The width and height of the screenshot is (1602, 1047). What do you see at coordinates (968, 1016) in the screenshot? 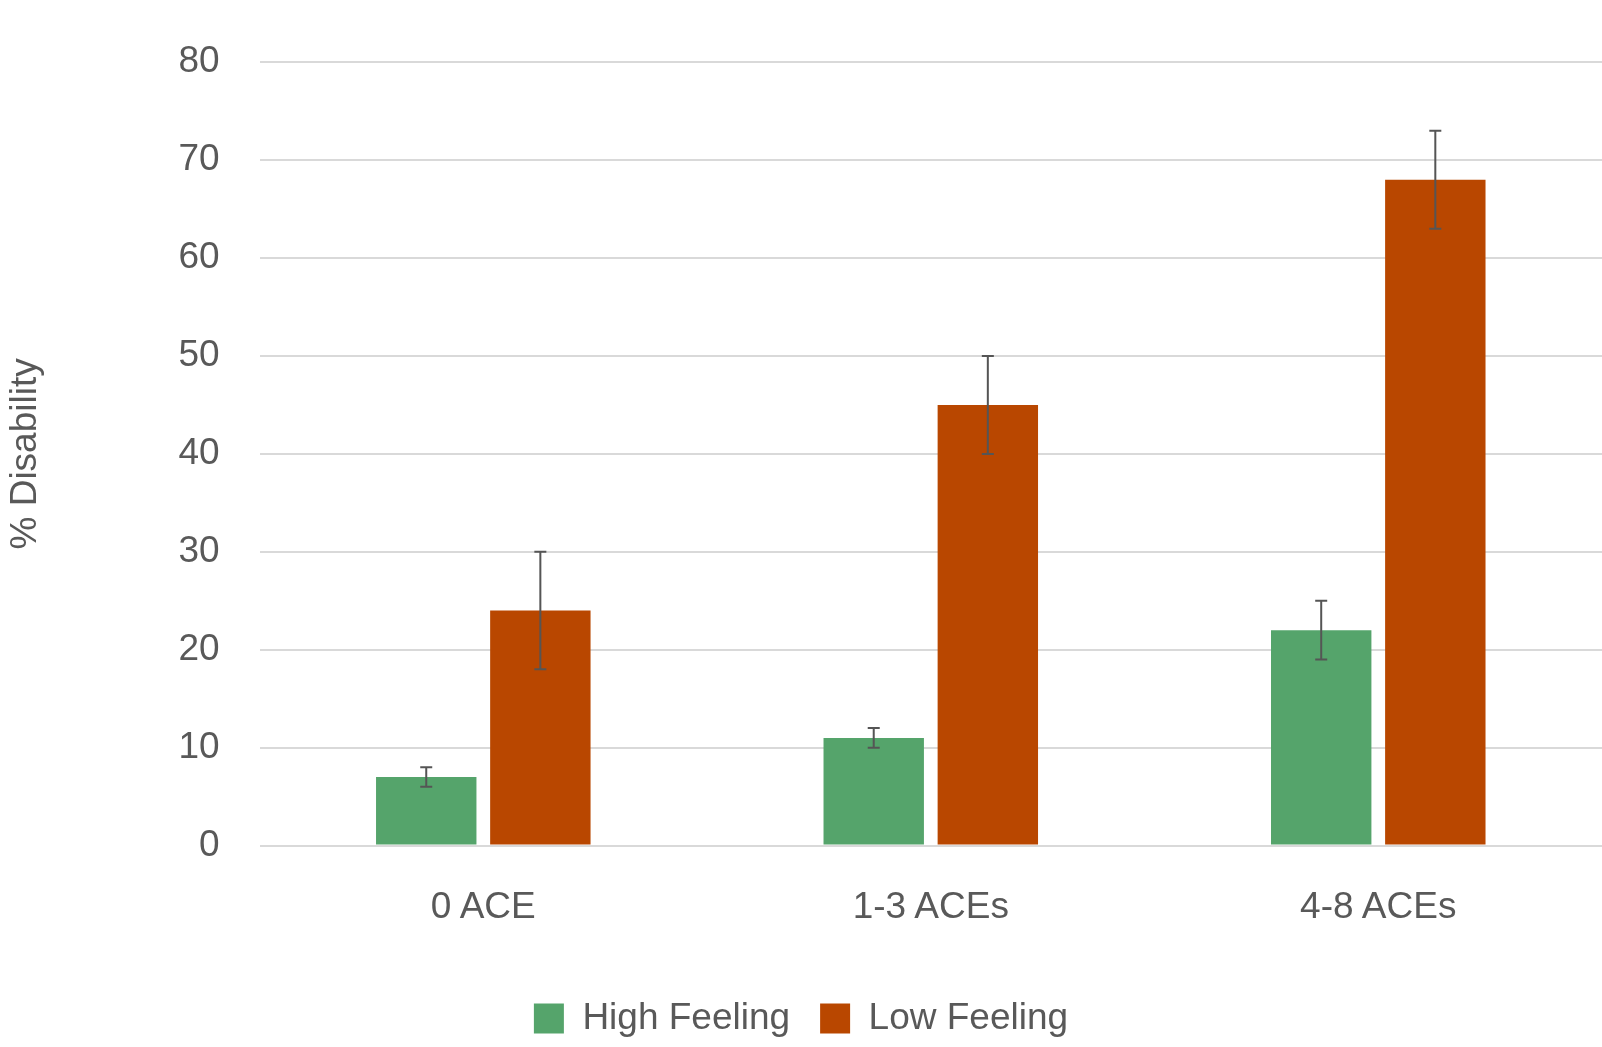
I see `legend-label: Low Feeling` at bounding box center [968, 1016].